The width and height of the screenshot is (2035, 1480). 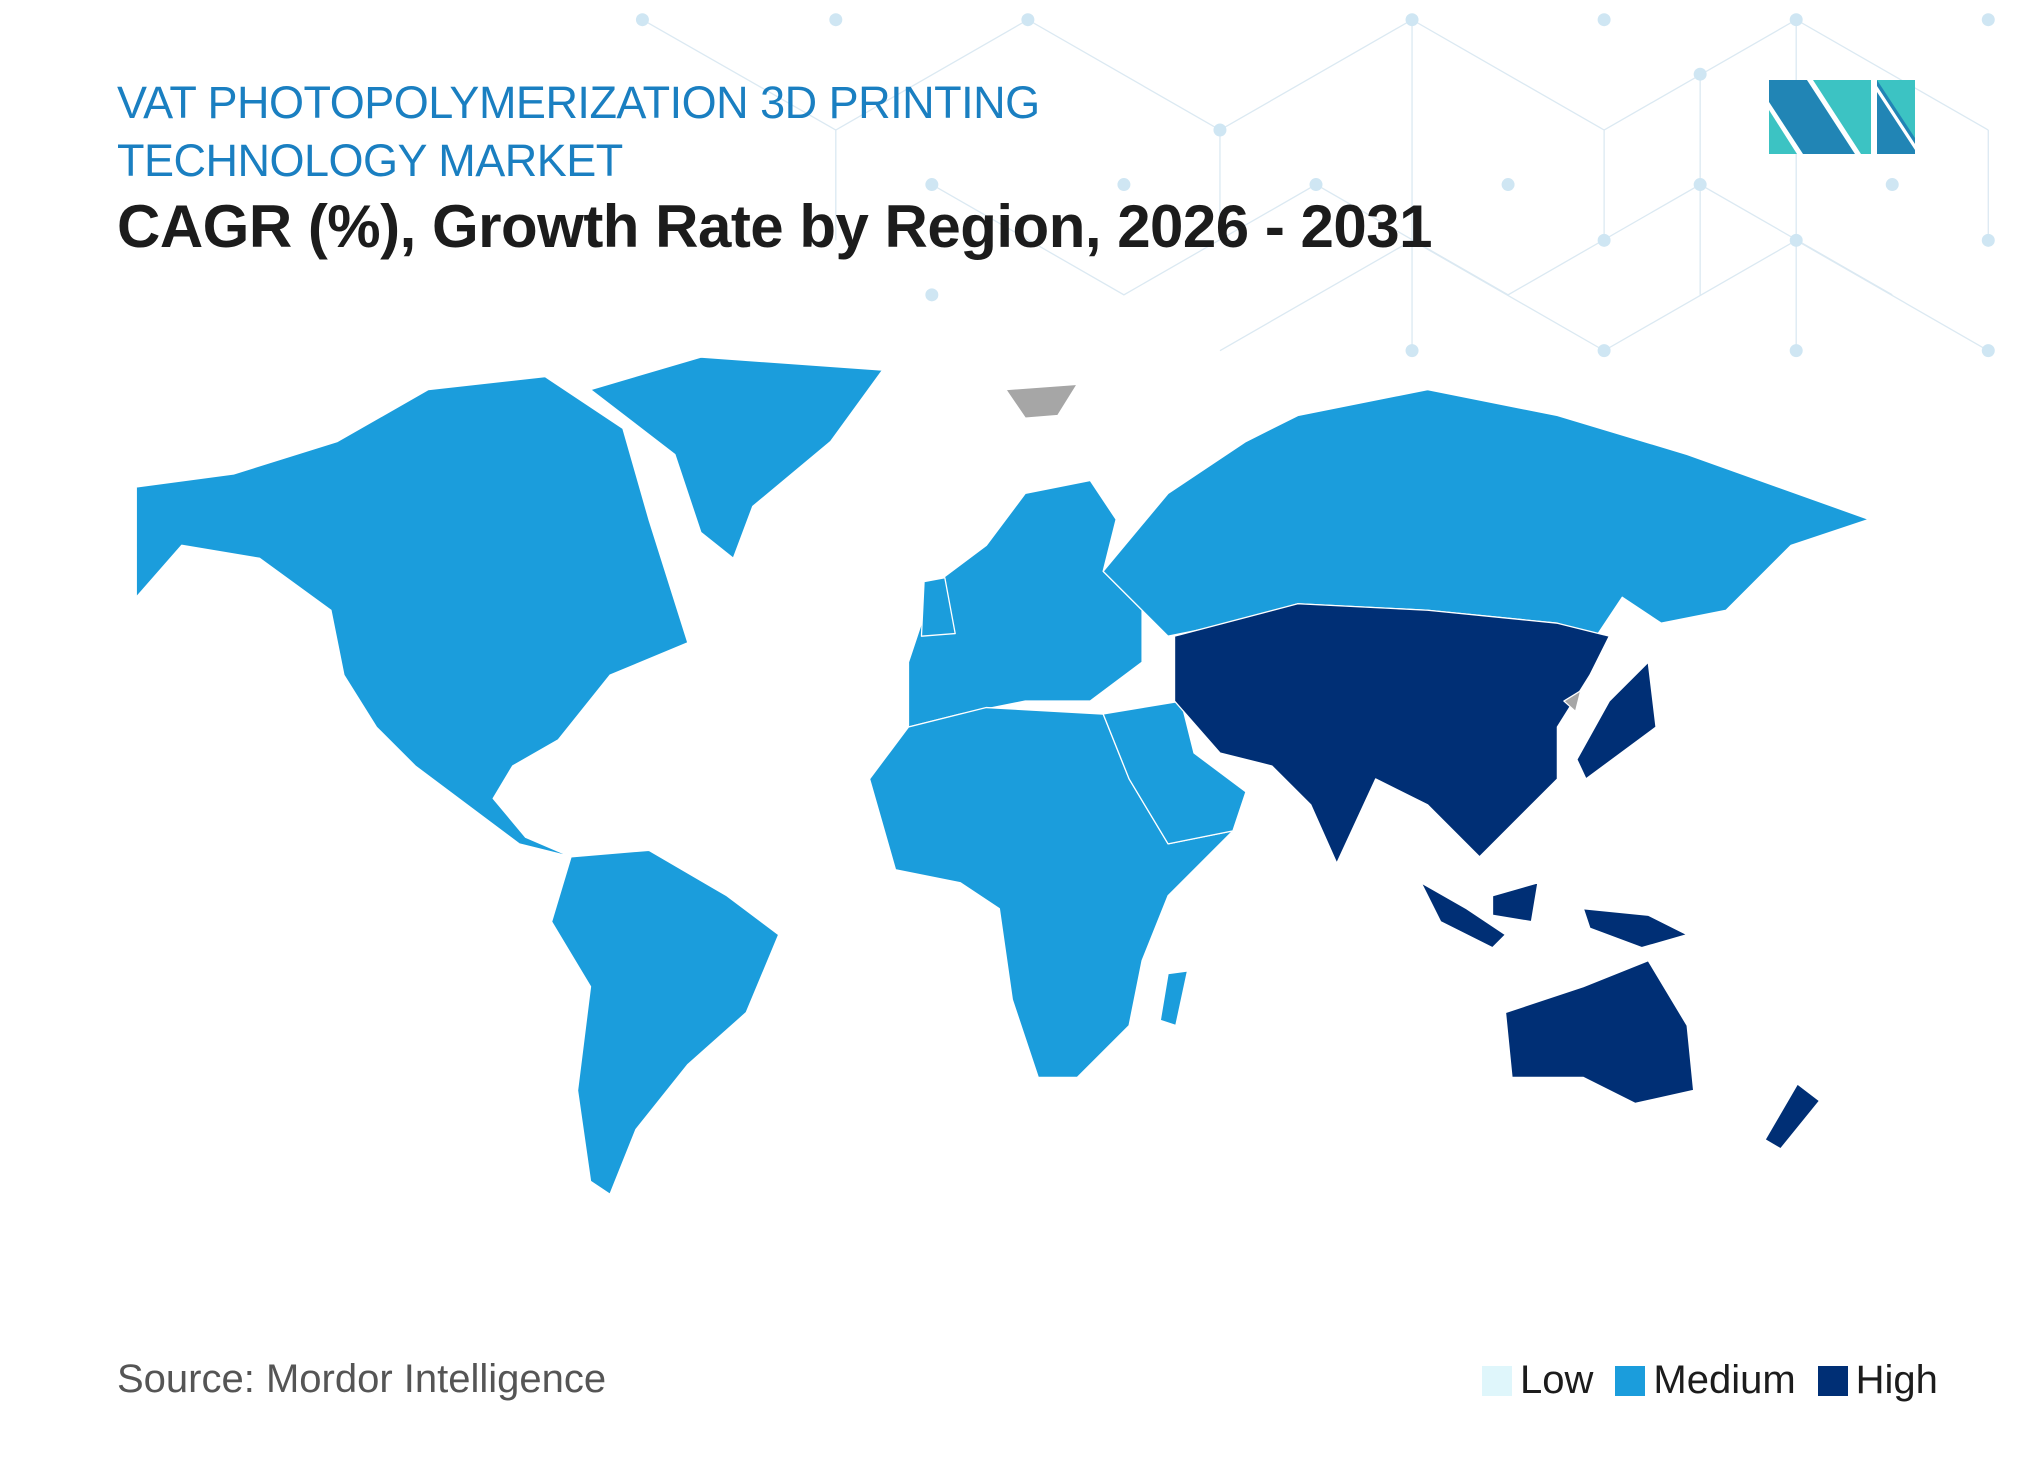 What do you see at coordinates (1832, 1380) in the screenshot?
I see `legend-swatch-high` at bounding box center [1832, 1380].